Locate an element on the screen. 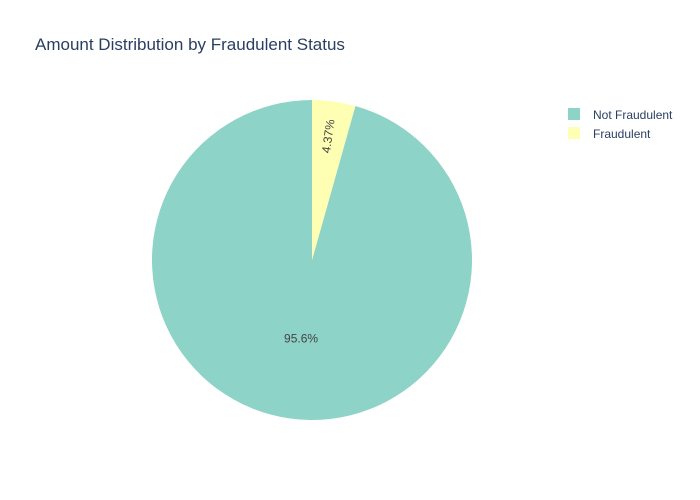 The height and width of the screenshot is (500, 700). legend-item-not-fraudulent: Not Fraudulent is located at coordinates (620, 115).